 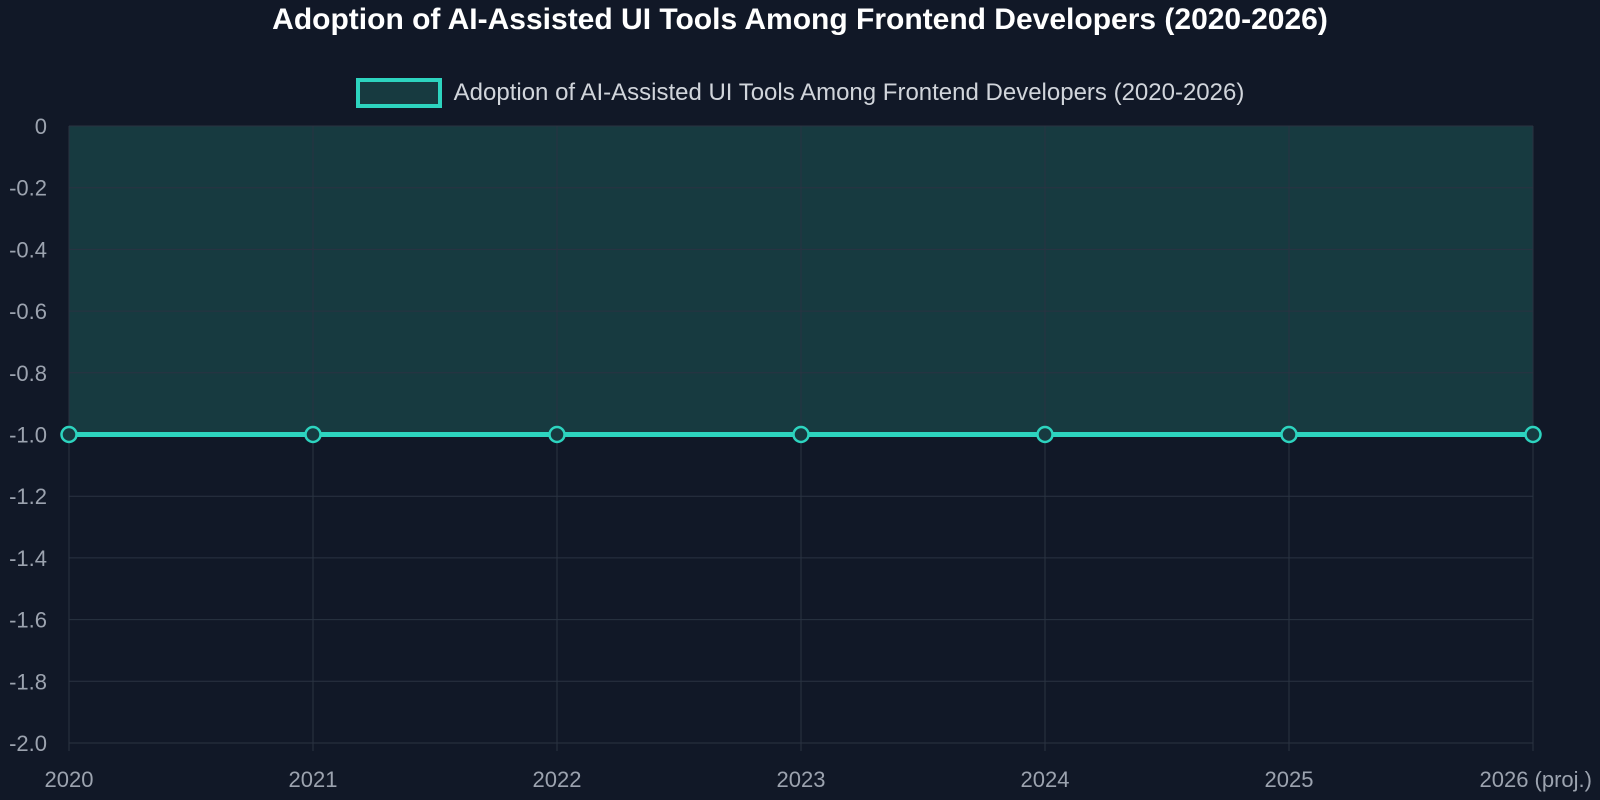 I want to click on x-tick-label: 2022, so click(x=557, y=779).